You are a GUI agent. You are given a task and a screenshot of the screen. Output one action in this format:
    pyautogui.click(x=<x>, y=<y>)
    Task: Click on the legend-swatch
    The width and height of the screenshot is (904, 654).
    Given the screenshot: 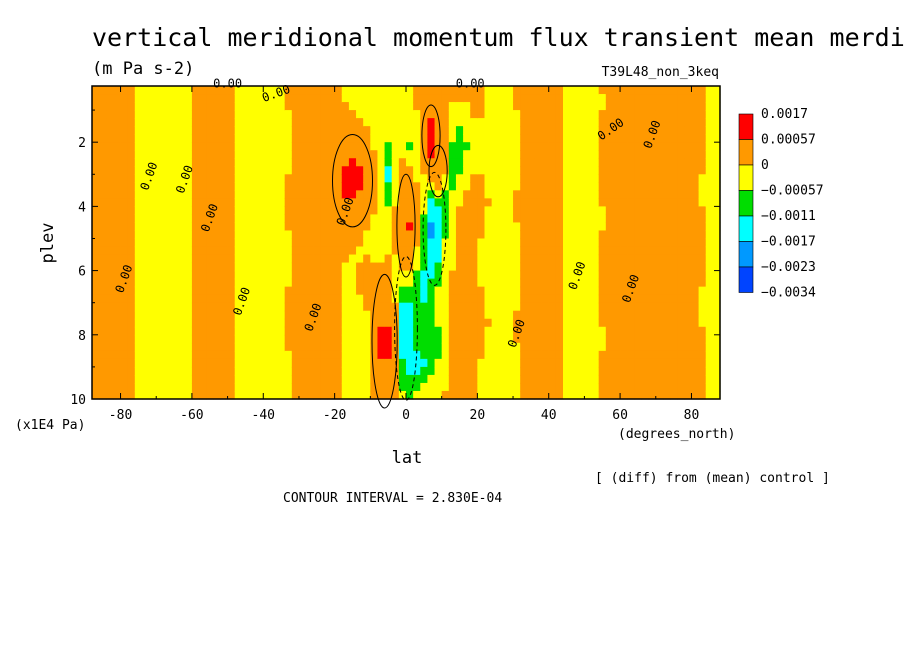 What is the action you would take?
    pyautogui.click(x=746, y=279)
    